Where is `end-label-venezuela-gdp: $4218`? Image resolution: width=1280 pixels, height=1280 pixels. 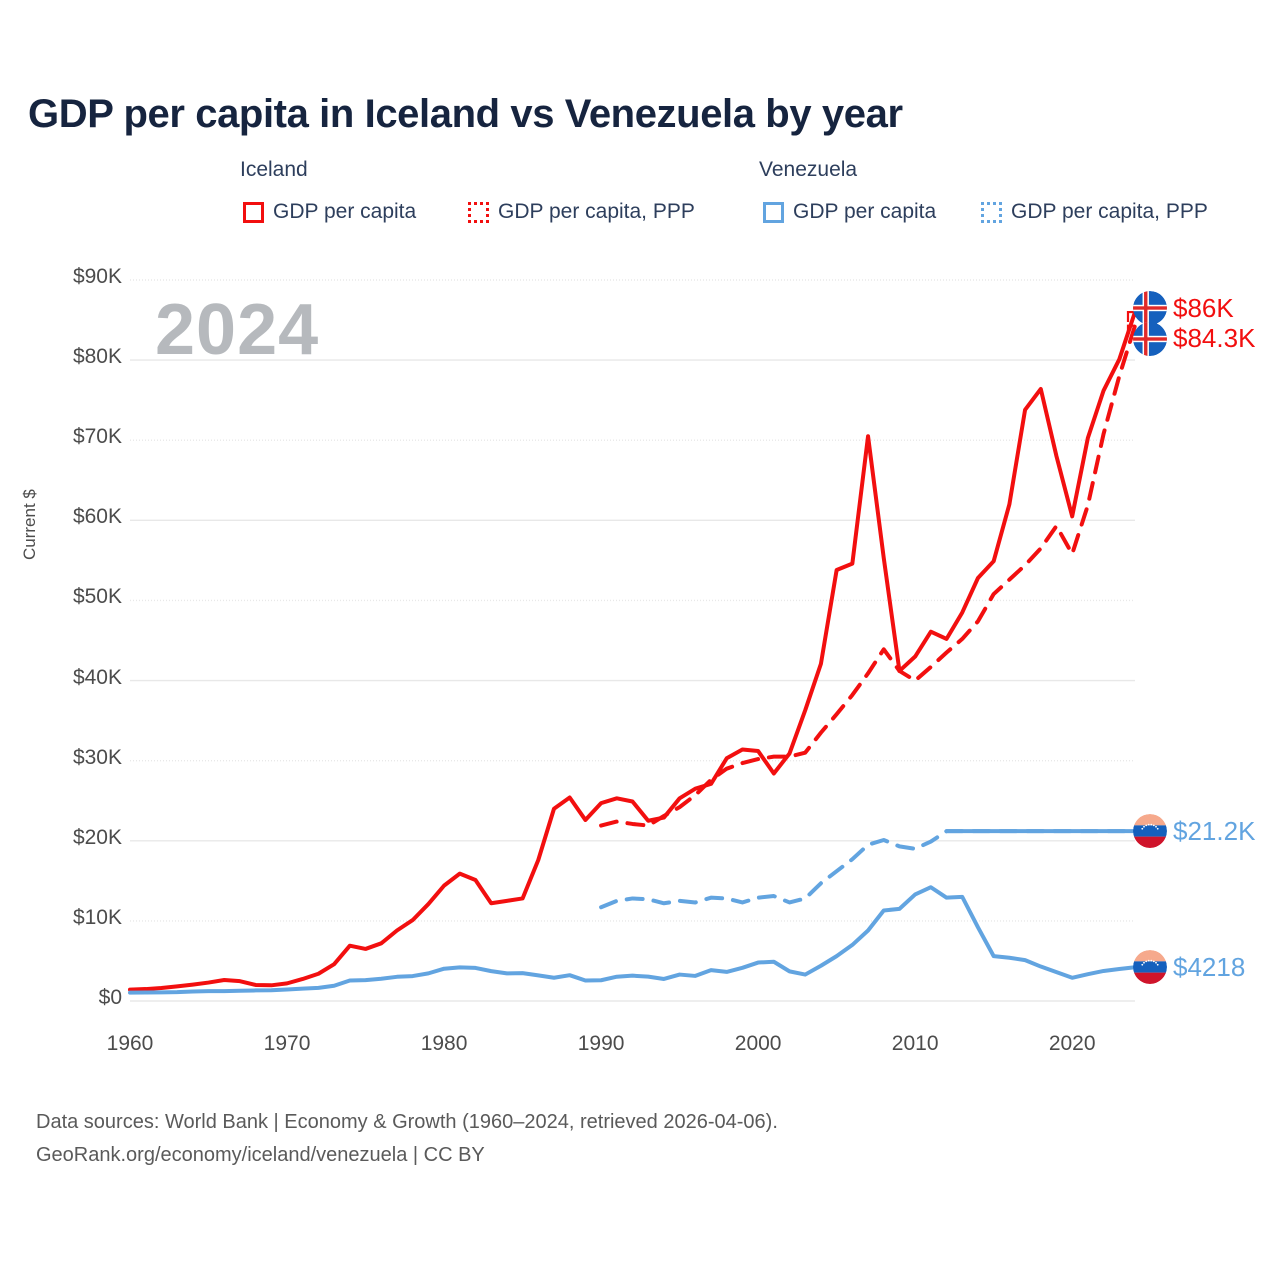 end-label-venezuela-gdp: $4218 is located at coordinates (1189, 967).